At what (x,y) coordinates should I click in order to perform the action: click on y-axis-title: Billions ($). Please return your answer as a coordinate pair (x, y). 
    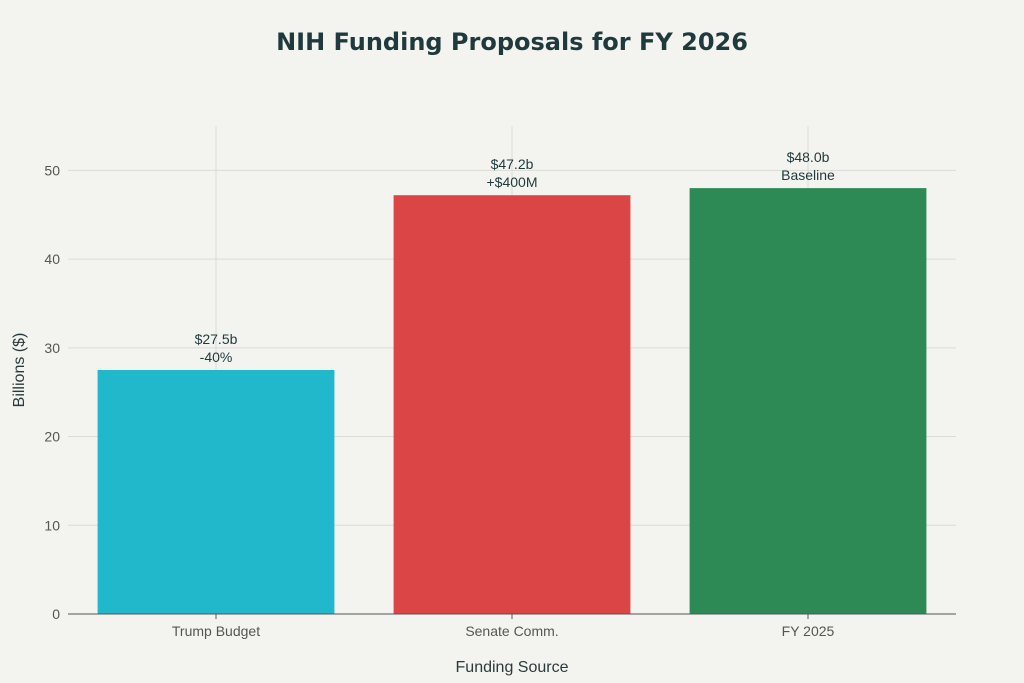
    Looking at the image, I should click on (19, 370).